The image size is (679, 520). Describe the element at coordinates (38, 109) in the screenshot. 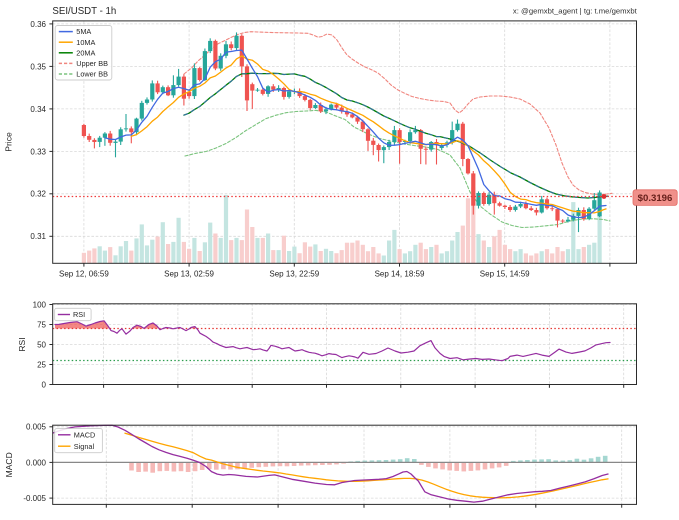

I see `svg-text: 0.34` at that location.